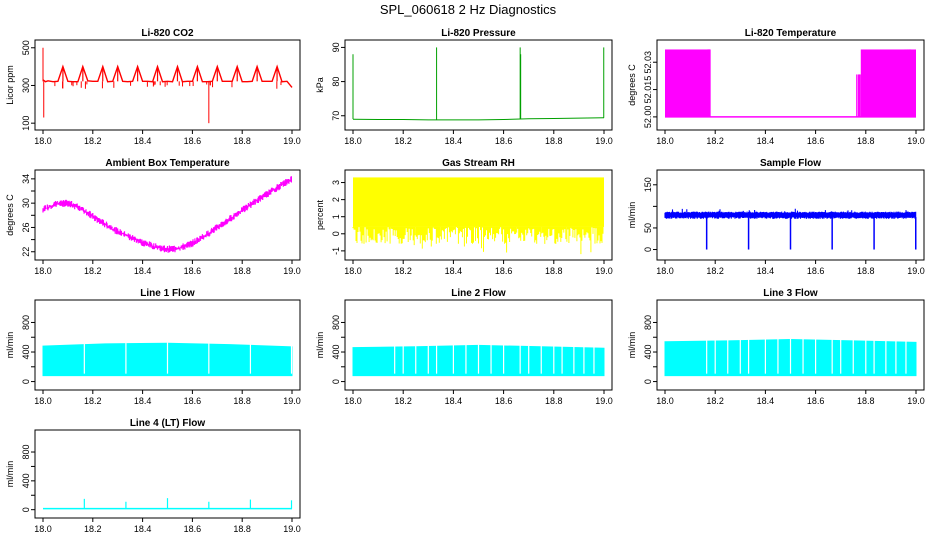  Describe the element at coordinates (336, 199) in the screenshot. I see `y-tick-label: 2` at that location.